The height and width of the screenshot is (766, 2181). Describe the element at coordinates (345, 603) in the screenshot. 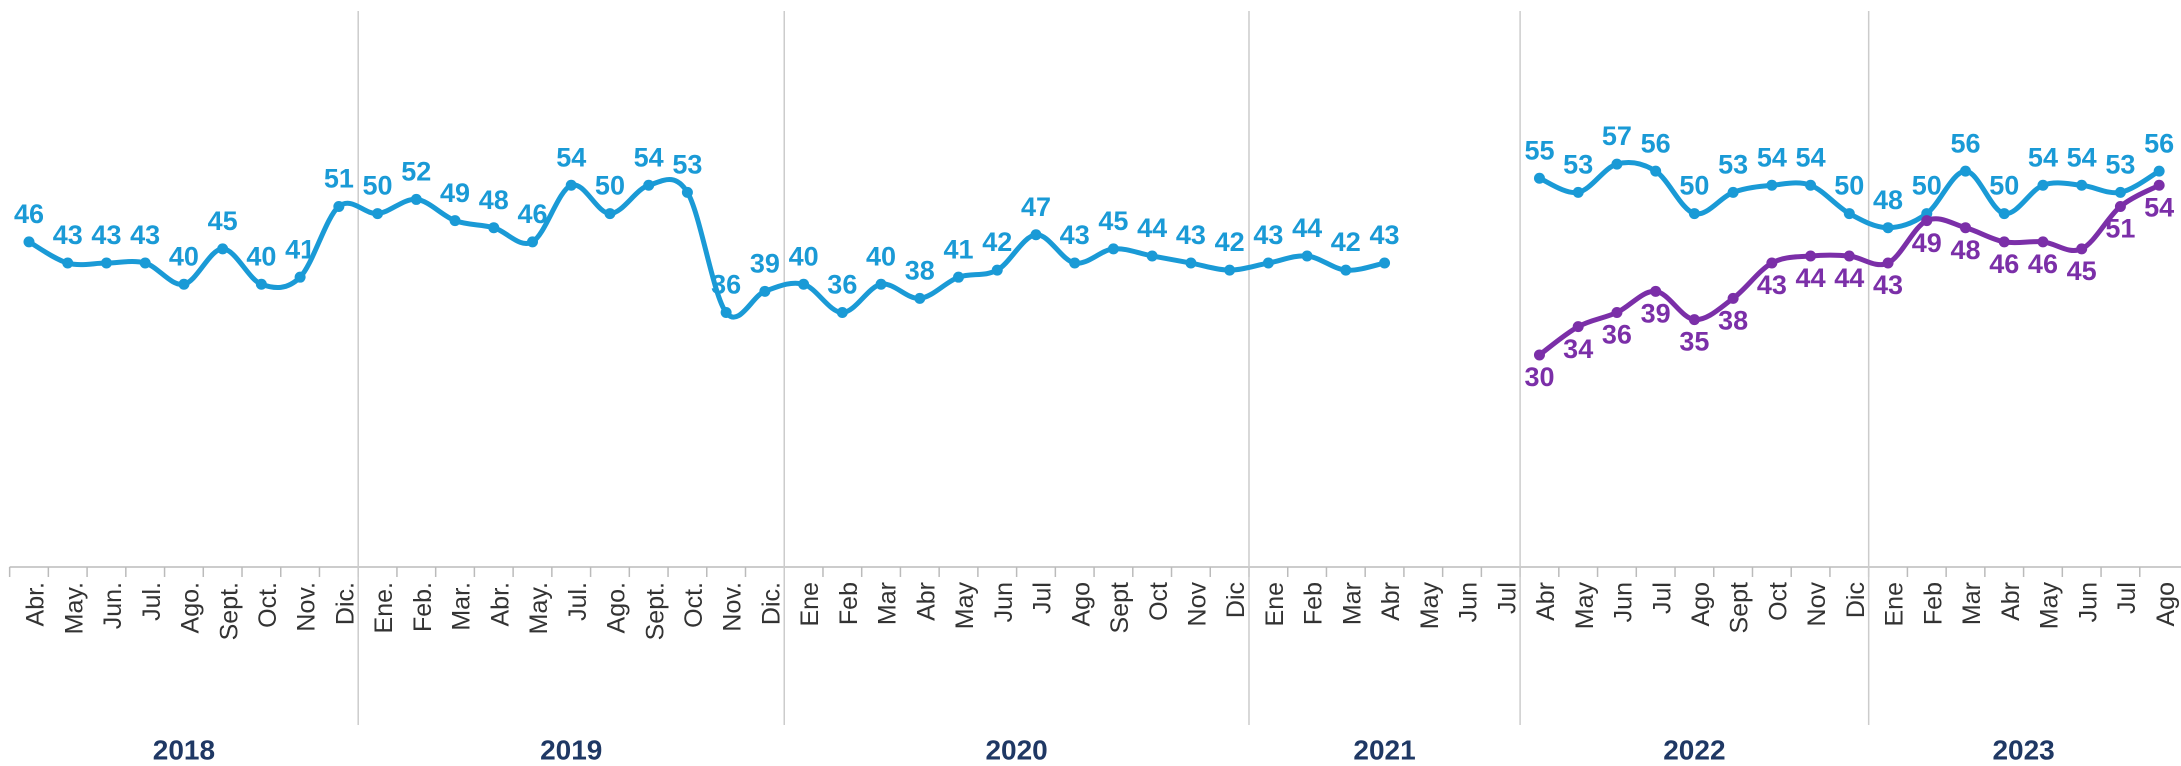

I see `x-tick-label: Dic.` at that location.